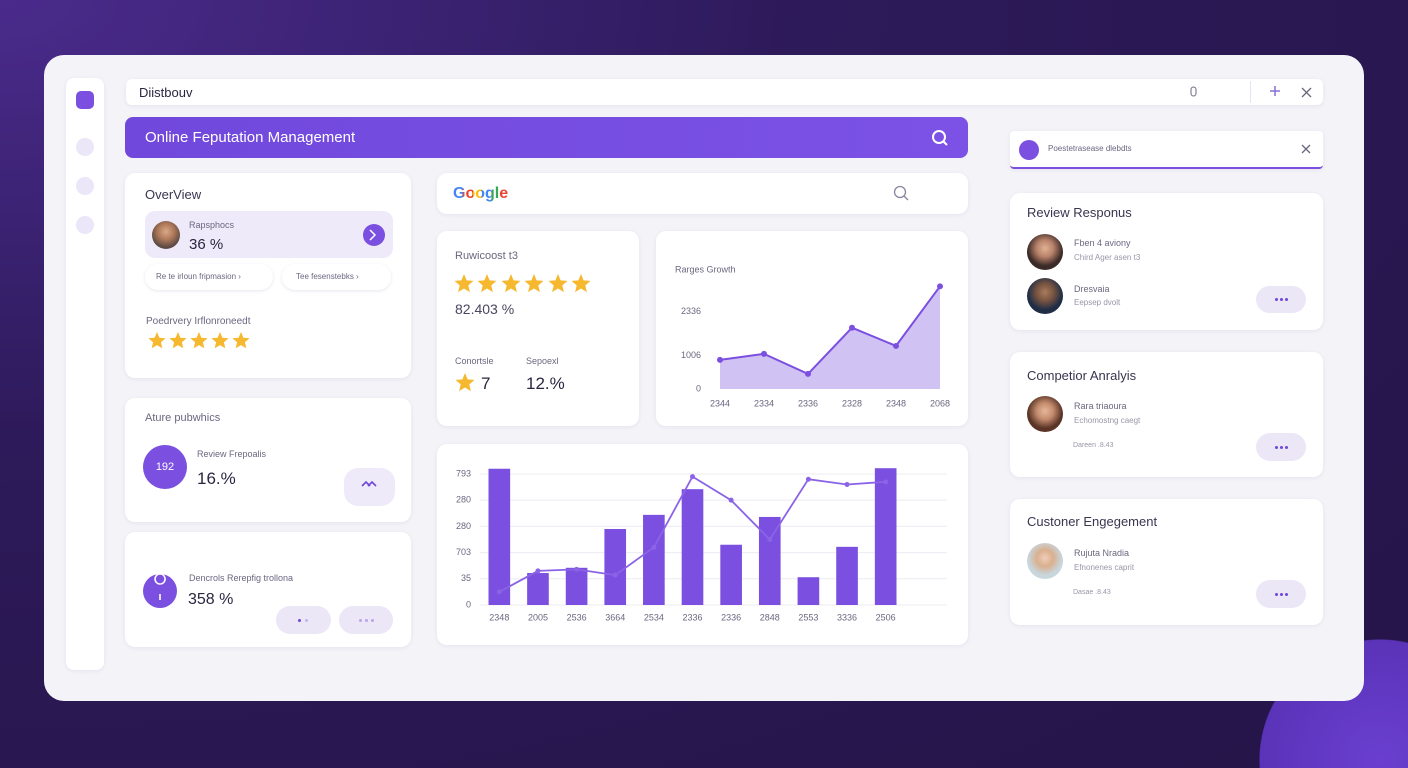 This screenshot has height=768, width=1408. I want to click on card-title: Custoner Engegement, so click(1092, 521).